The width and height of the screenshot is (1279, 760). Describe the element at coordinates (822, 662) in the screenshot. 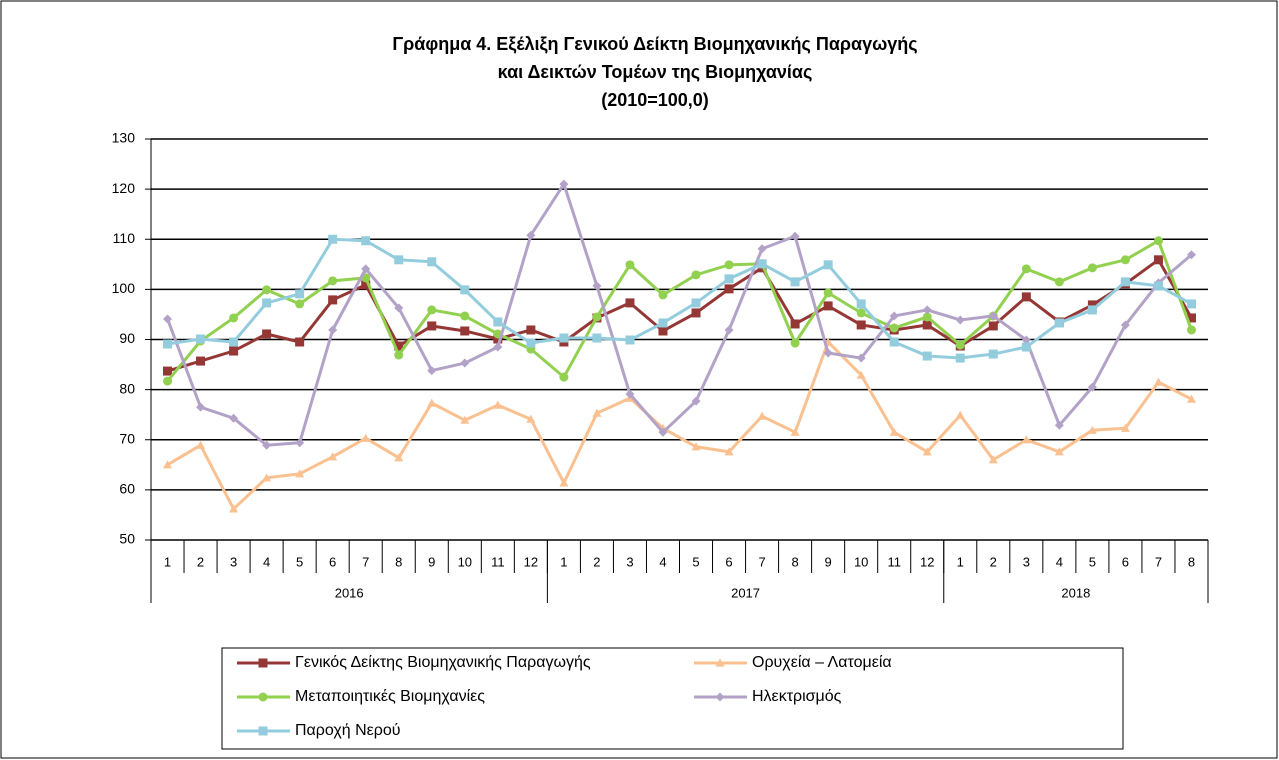

I see `legend-label: Ορυχεία – Λατομεία` at that location.